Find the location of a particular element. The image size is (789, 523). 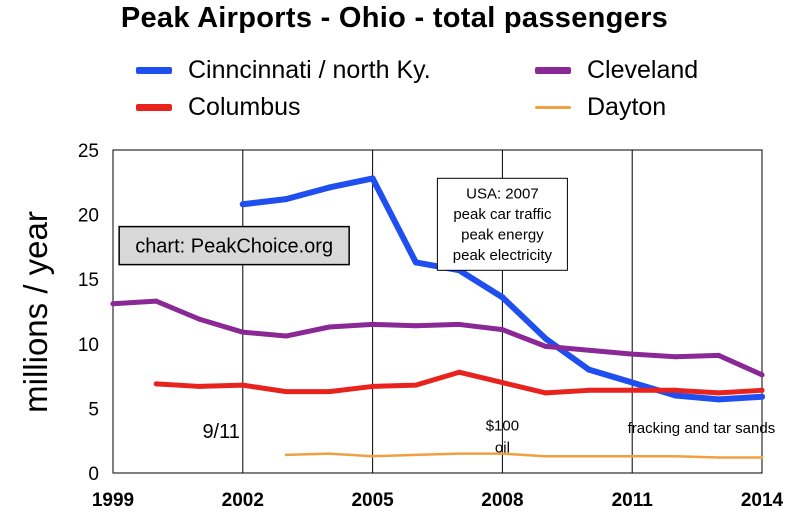

series-0-point-2005 is located at coordinates (372, 178).